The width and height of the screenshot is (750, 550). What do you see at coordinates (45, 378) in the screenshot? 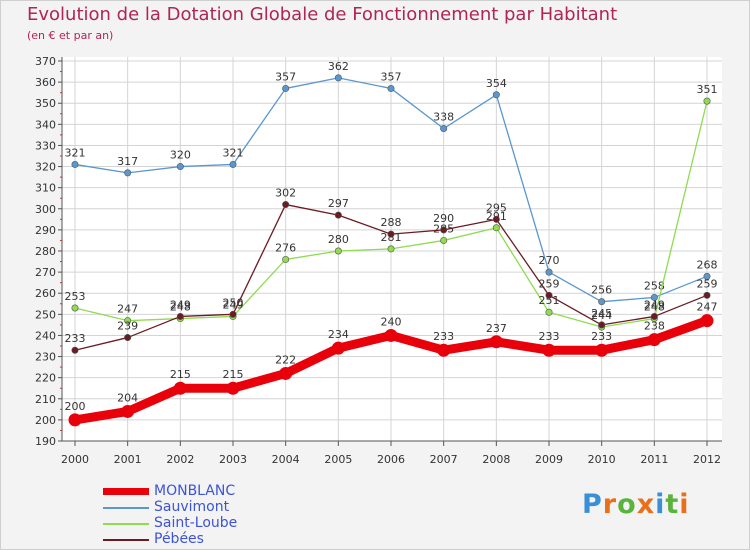
I see `y-tick-label: 220` at bounding box center [45, 378].